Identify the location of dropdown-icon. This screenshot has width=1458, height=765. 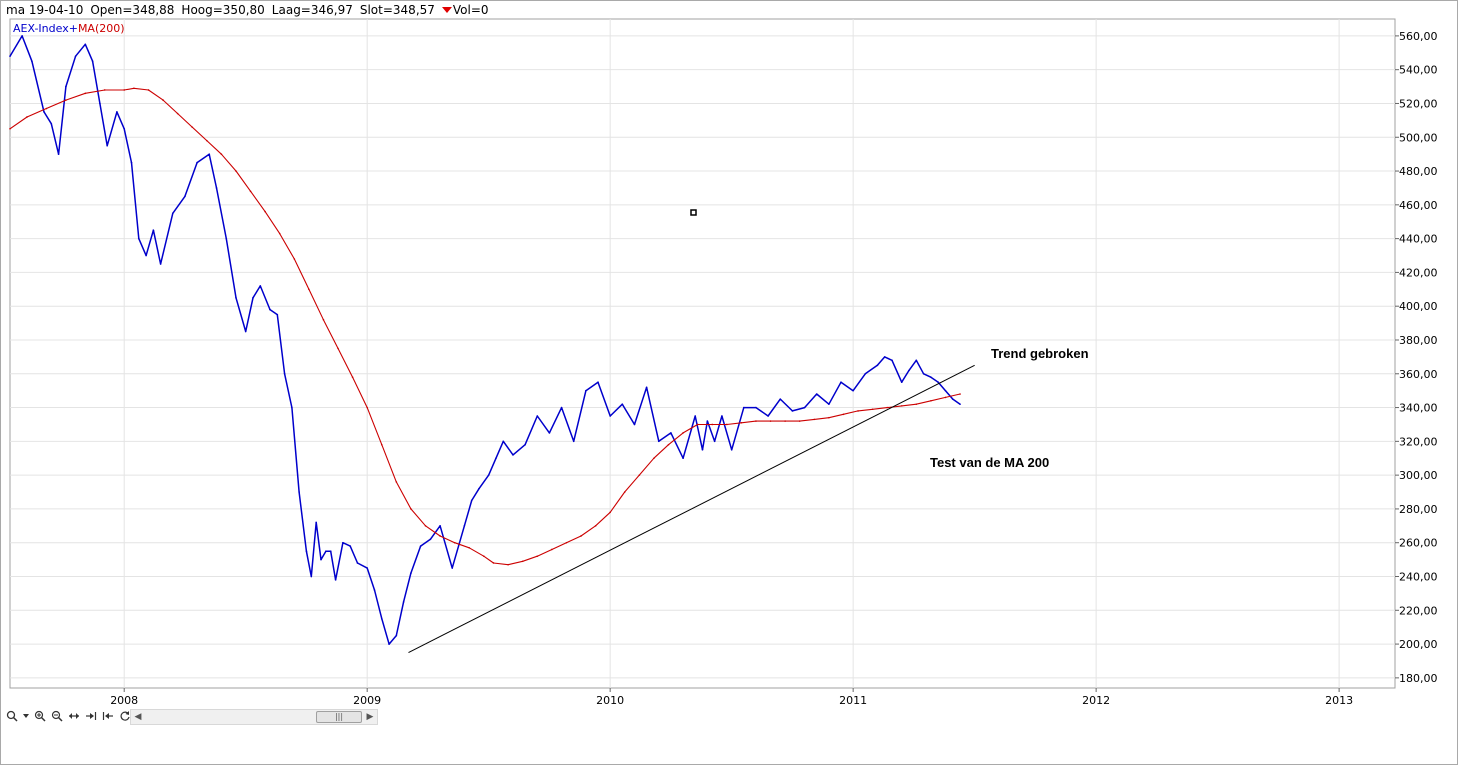
(25, 716).